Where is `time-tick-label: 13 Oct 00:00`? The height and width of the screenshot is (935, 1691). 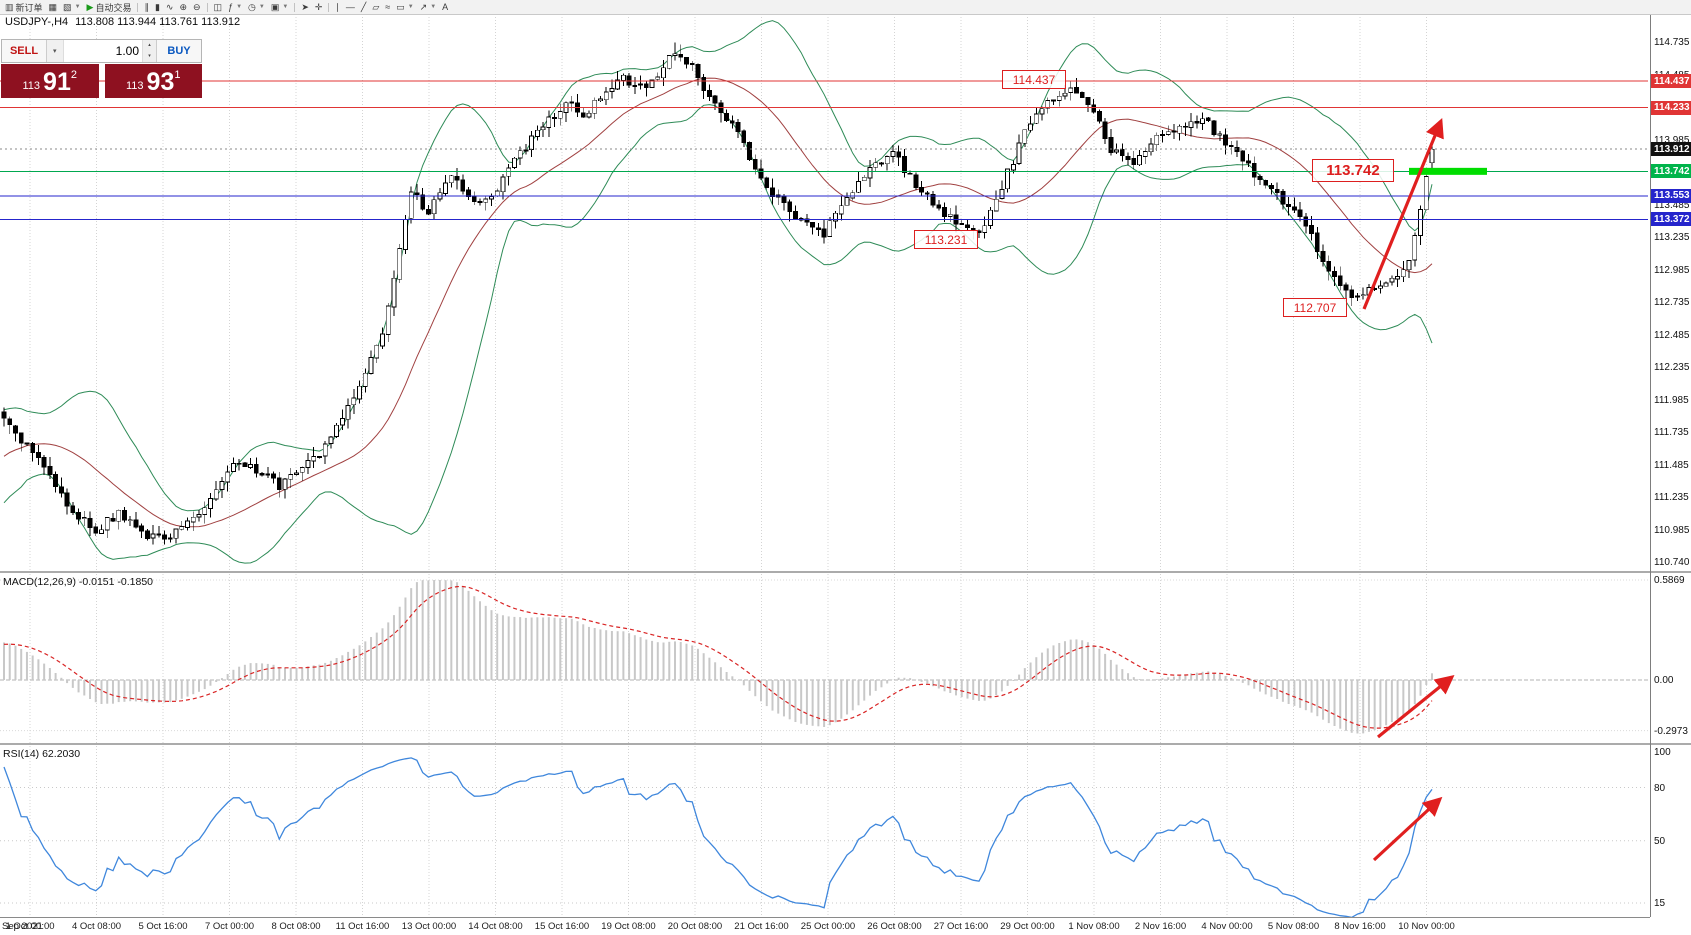 time-tick-label: 13 Oct 00:00 is located at coordinates (429, 926).